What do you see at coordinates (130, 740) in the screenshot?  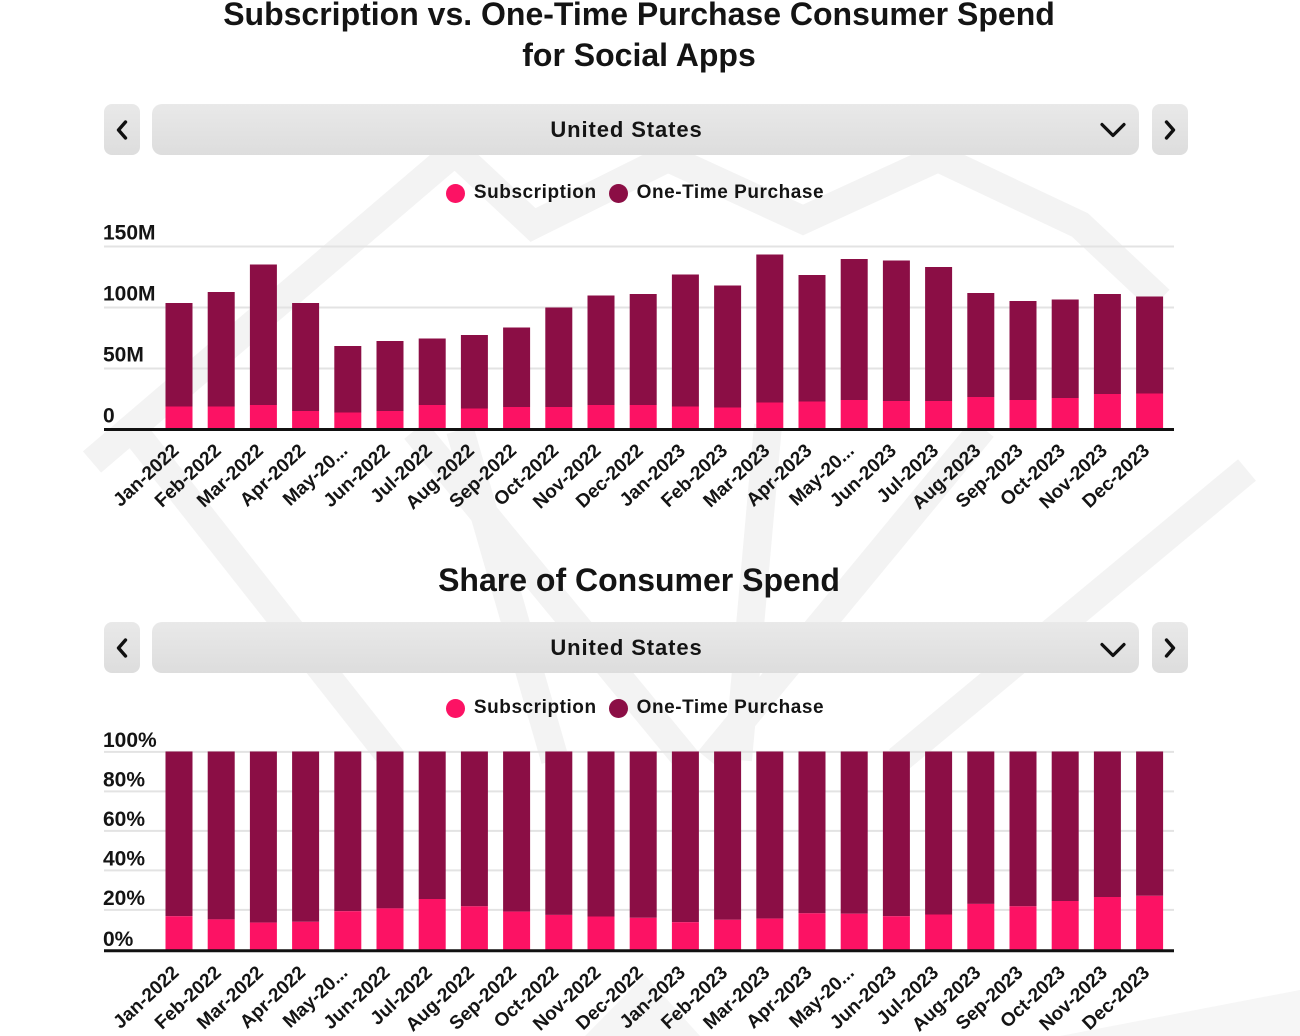 I see `svg-text: 100%` at bounding box center [130, 740].